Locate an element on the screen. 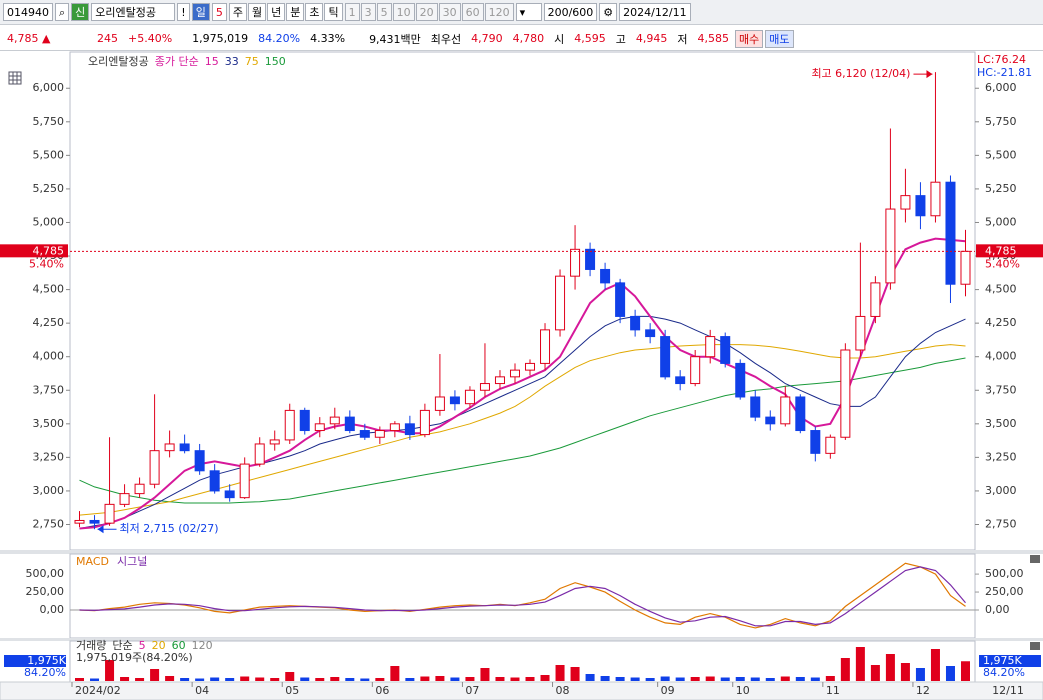 This screenshot has height=700, width=1043. bid: 4,780 is located at coordinates (528, 38).